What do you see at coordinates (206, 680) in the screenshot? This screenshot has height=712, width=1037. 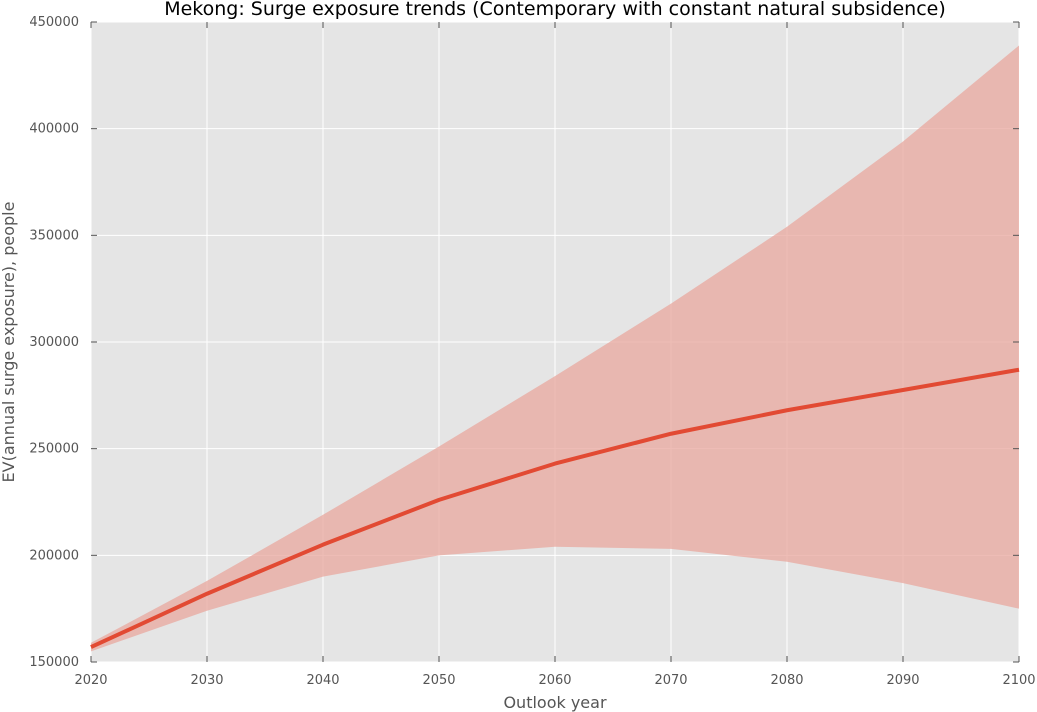 I see `x-tick-label: 2030` at bounding box center [206, 680].